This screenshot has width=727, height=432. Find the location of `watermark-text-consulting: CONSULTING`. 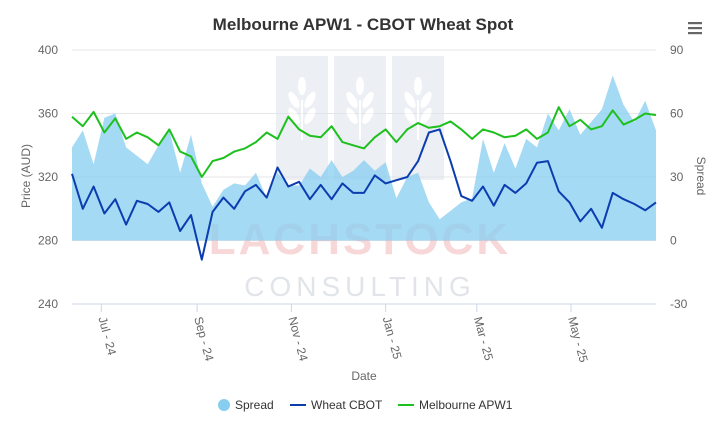

watermark-text-consulting: CONSULTING is located at coordinates (360, 286).